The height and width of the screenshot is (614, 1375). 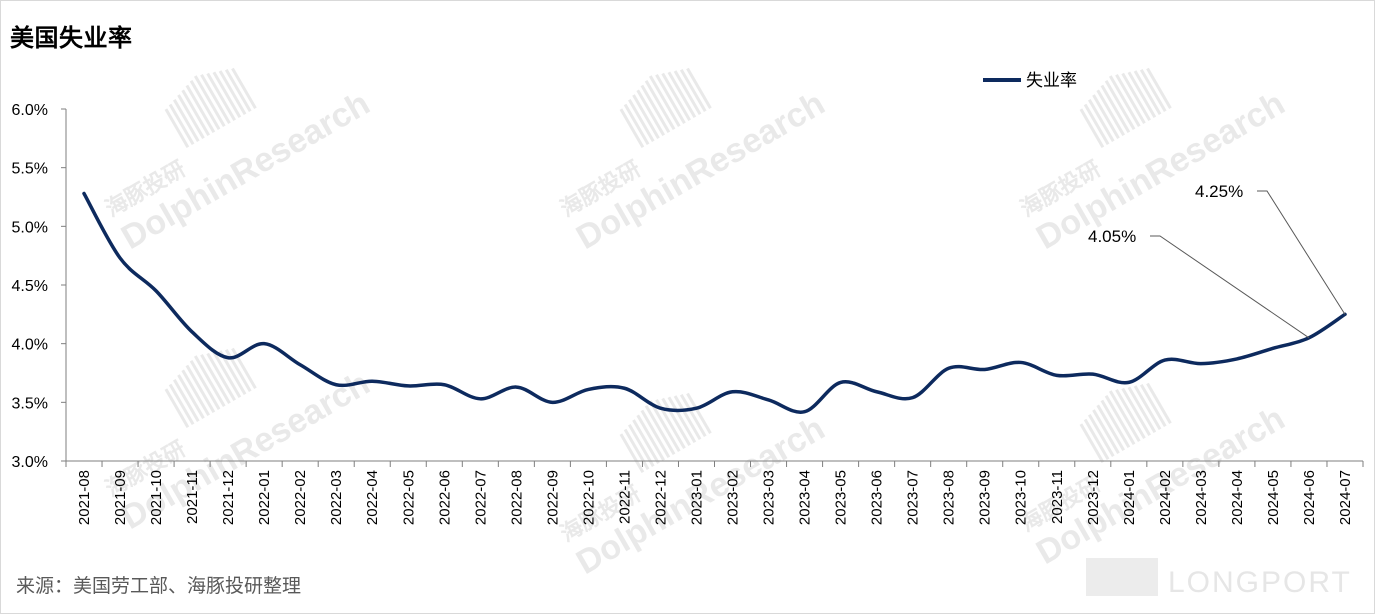 I want to click on x-tick-label: 2023-09, so click(x=985, y=497).